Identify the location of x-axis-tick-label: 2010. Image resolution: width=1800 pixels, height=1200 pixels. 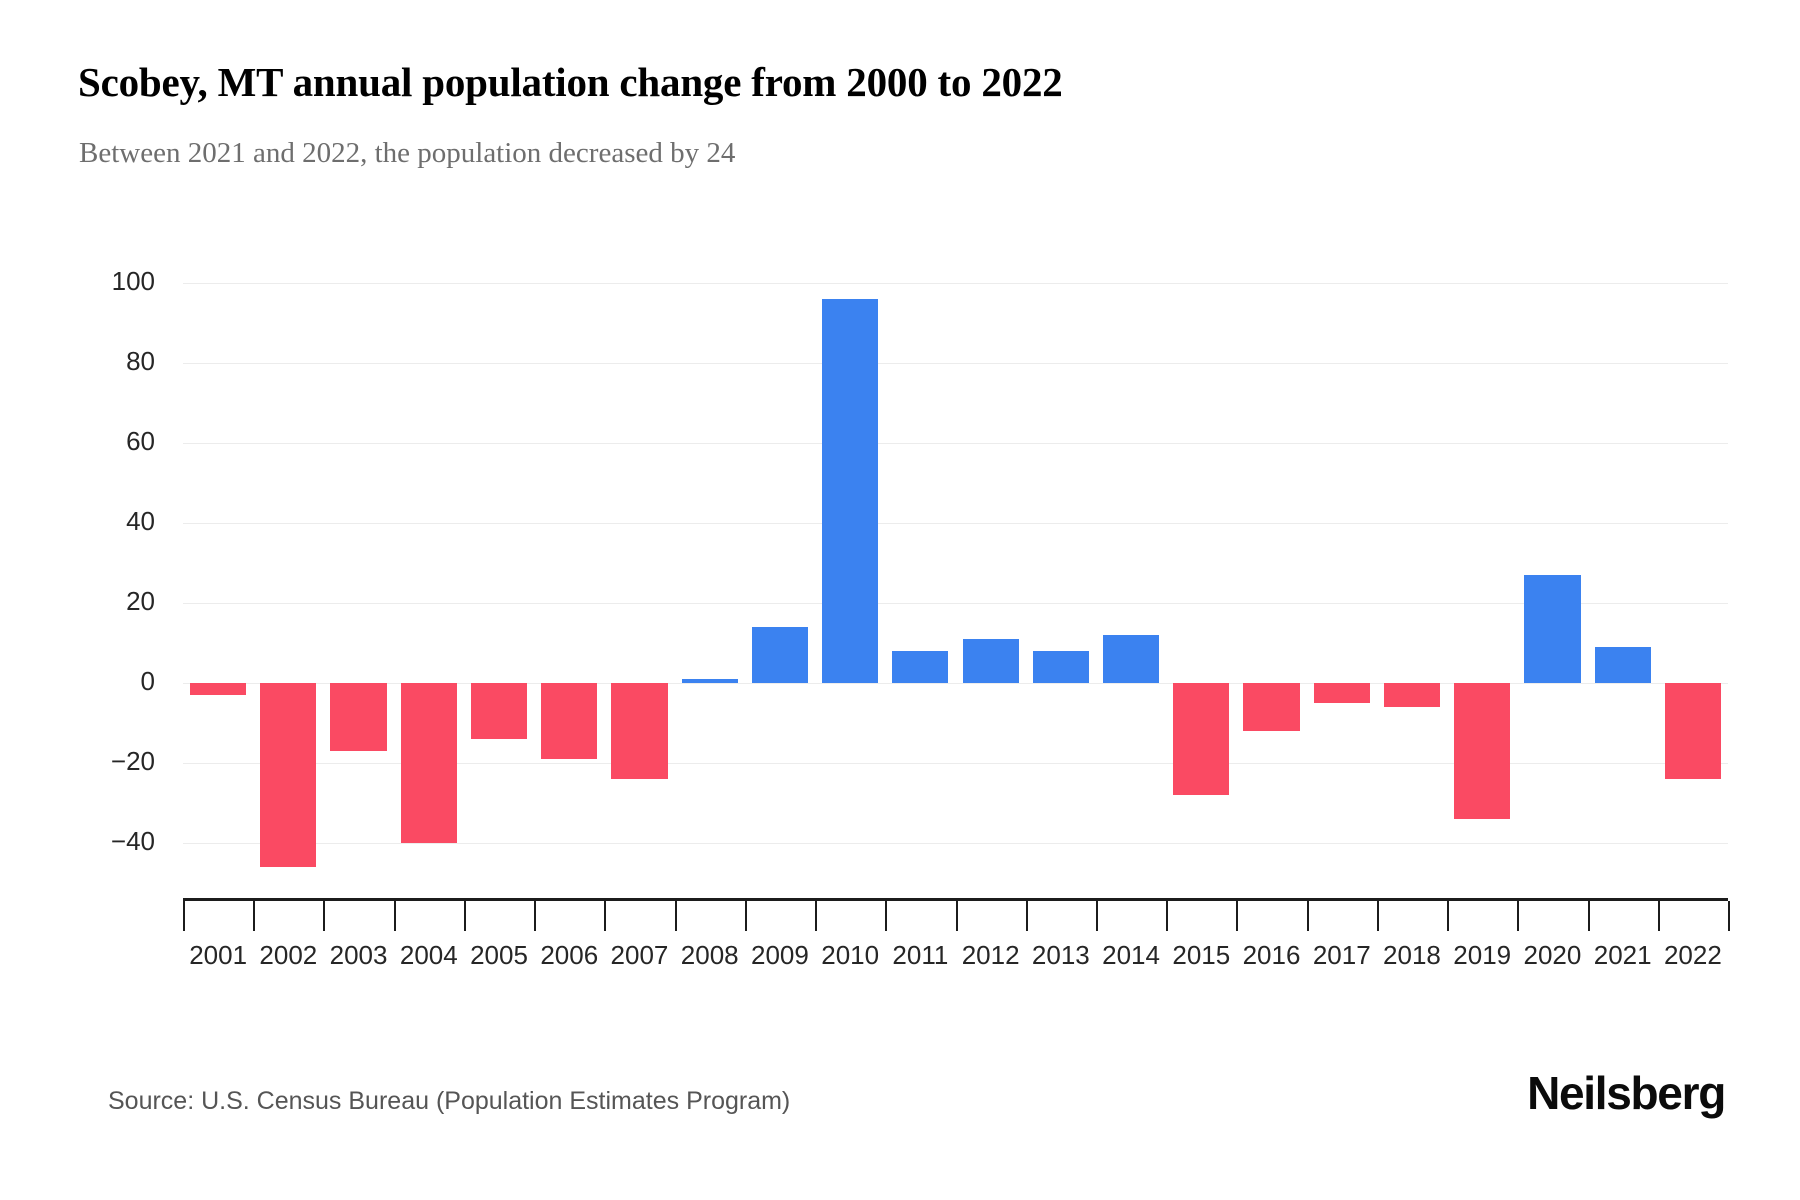
(850, 955).